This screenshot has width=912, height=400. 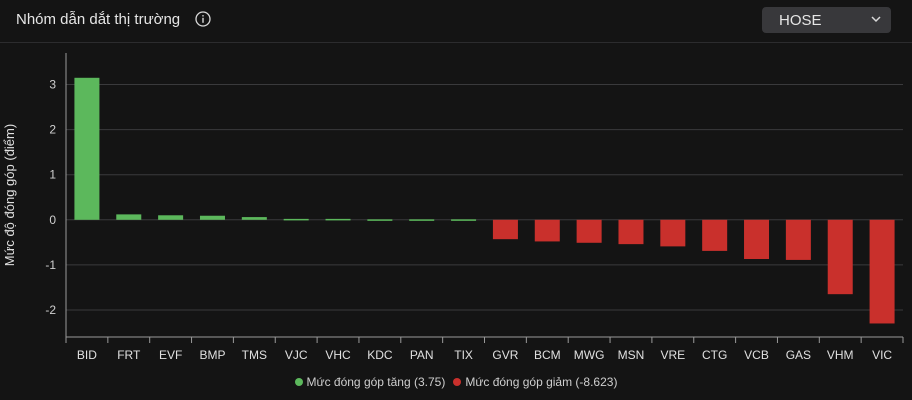 I want to click on bar-bid, so click(x=87, y=148).